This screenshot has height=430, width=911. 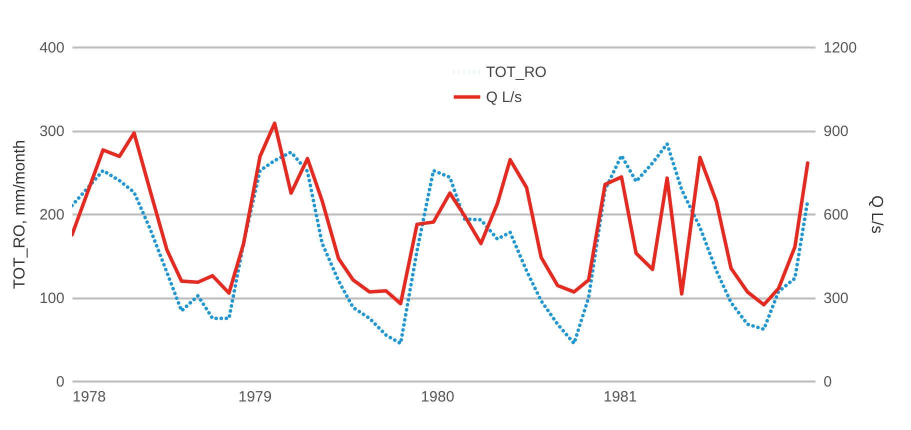 I want to click on y-tick-label: 0, so click(x=60, y=382).